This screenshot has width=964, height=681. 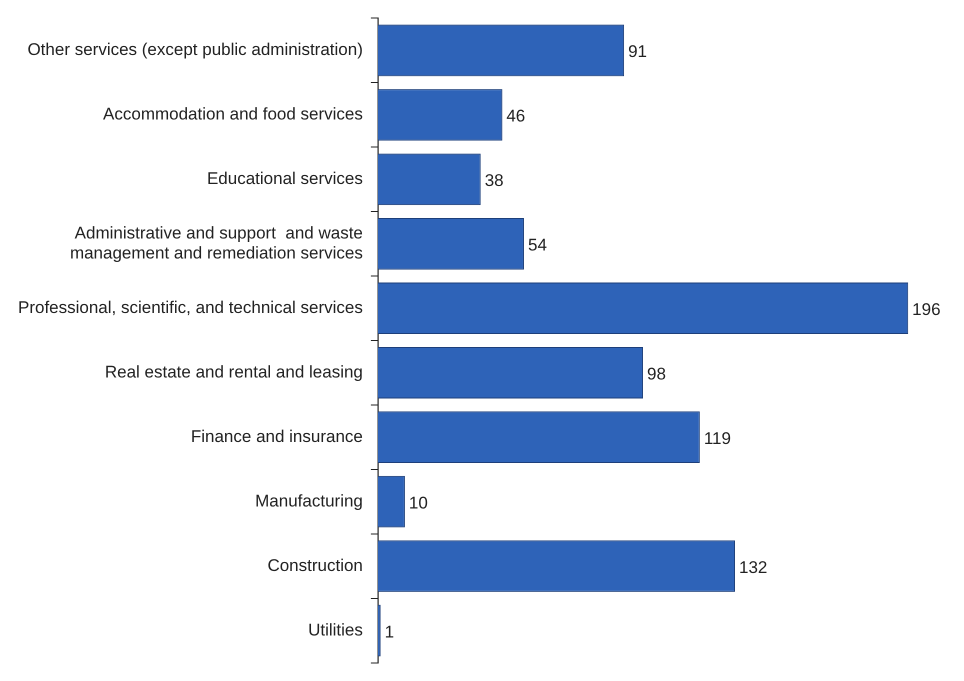 I want to click on data-label: 91, so click(x=638, y=52).